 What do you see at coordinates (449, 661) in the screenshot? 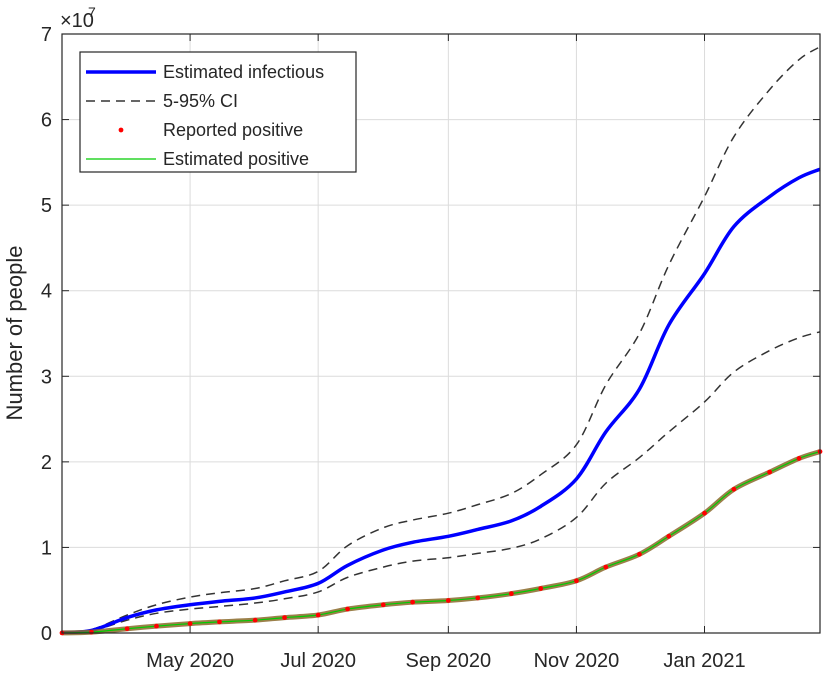
I see `x-tick-label: Sep 2020` at bounding box center [449, 661].